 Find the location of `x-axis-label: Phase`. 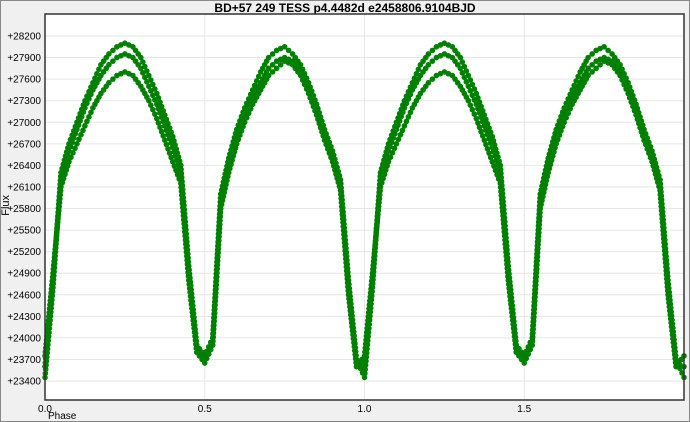

x-axis-label: Phase is located at coordinates (62, 416).